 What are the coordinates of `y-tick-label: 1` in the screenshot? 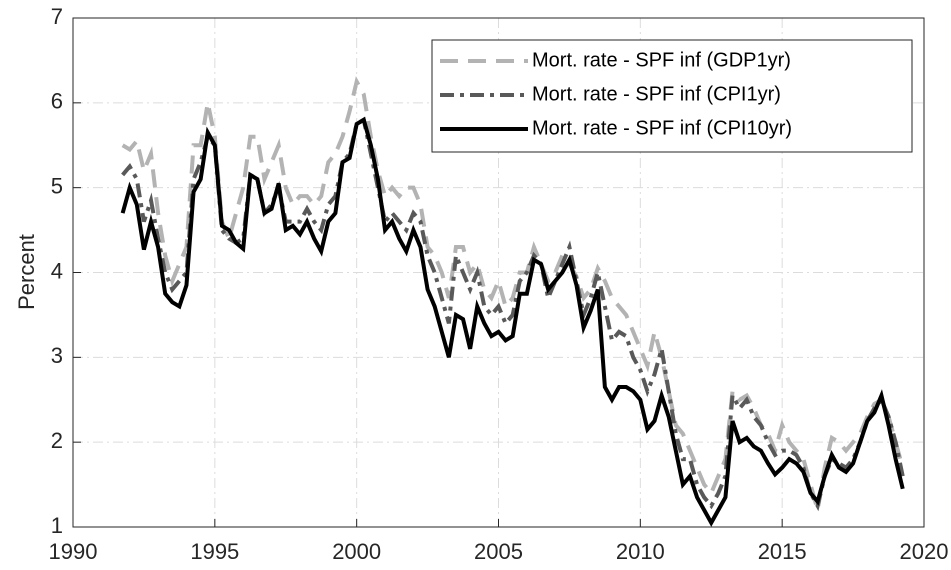 It's located at (57, 525).